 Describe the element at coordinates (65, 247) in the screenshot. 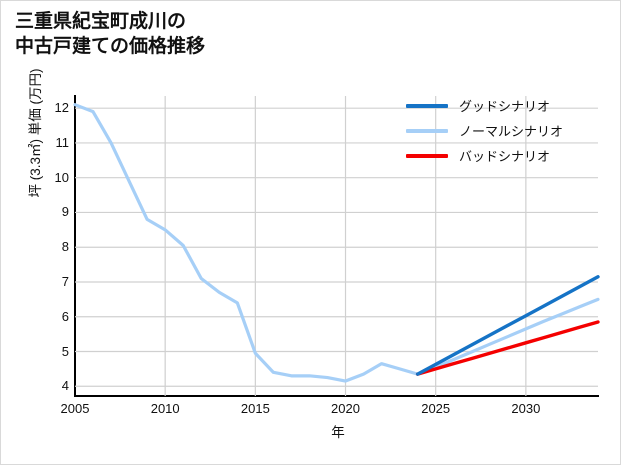

I see `y-tick-label: 8` at that location.